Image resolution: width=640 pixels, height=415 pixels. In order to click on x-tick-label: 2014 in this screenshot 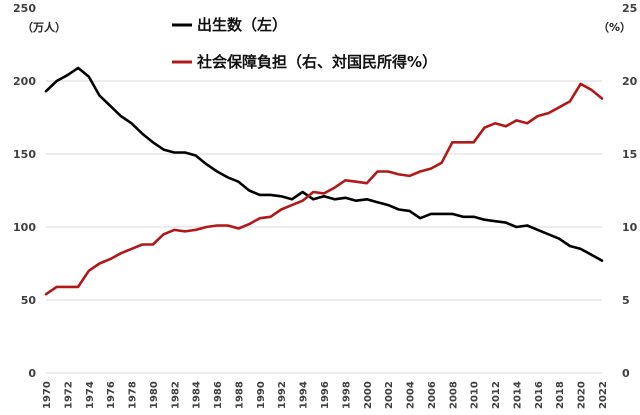, I will do `click(517, 395)`.